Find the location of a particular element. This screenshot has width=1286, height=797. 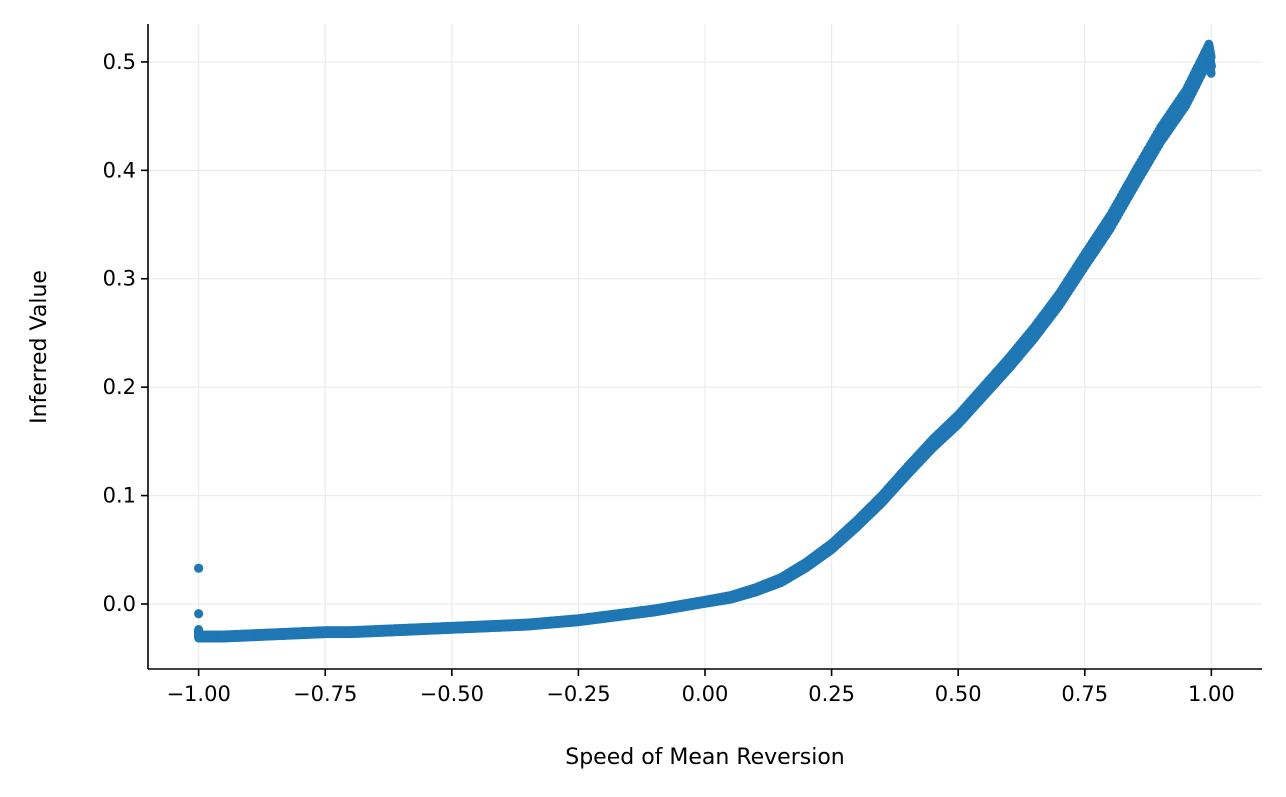

y-tick-label: 0.0 is located at coordinates (119, 604).